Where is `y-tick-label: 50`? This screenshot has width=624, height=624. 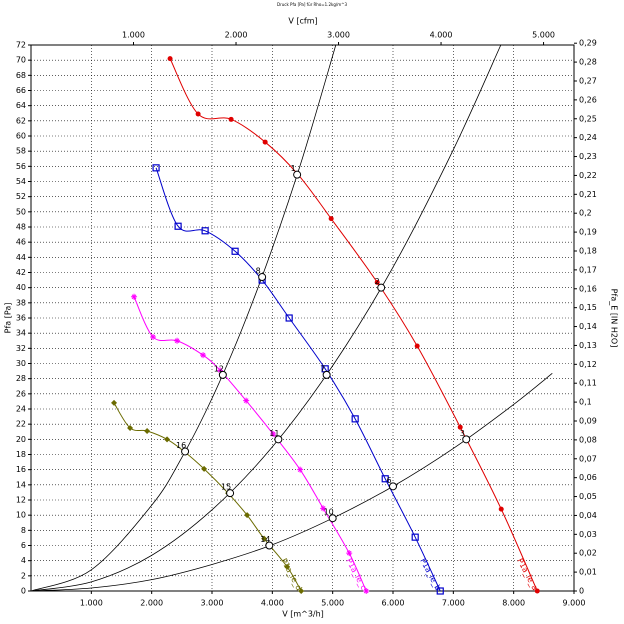 y-tick-label: 50 is located at coordinates (21, 211).